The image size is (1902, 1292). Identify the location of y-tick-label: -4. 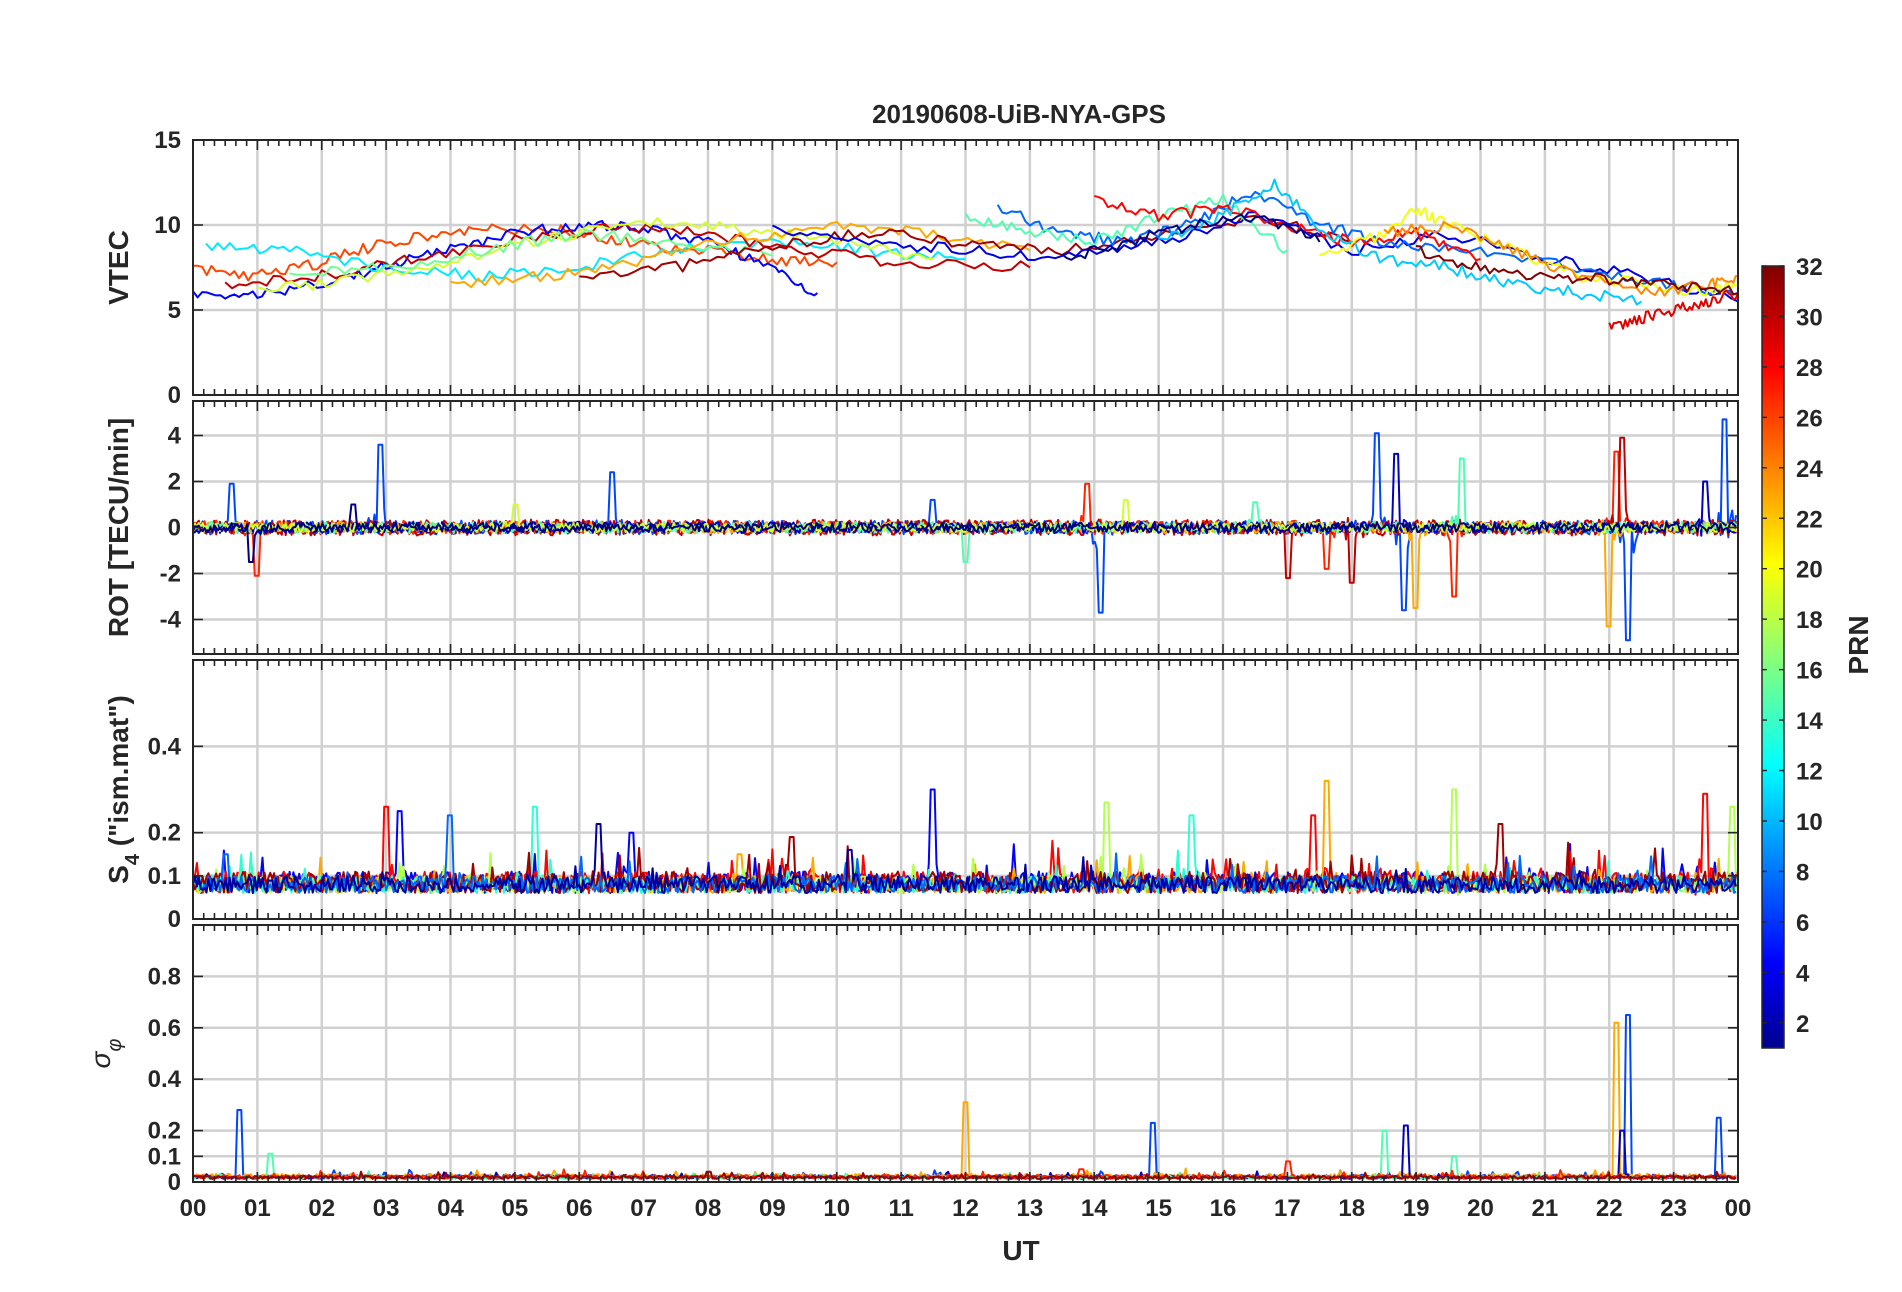
(171, 620).